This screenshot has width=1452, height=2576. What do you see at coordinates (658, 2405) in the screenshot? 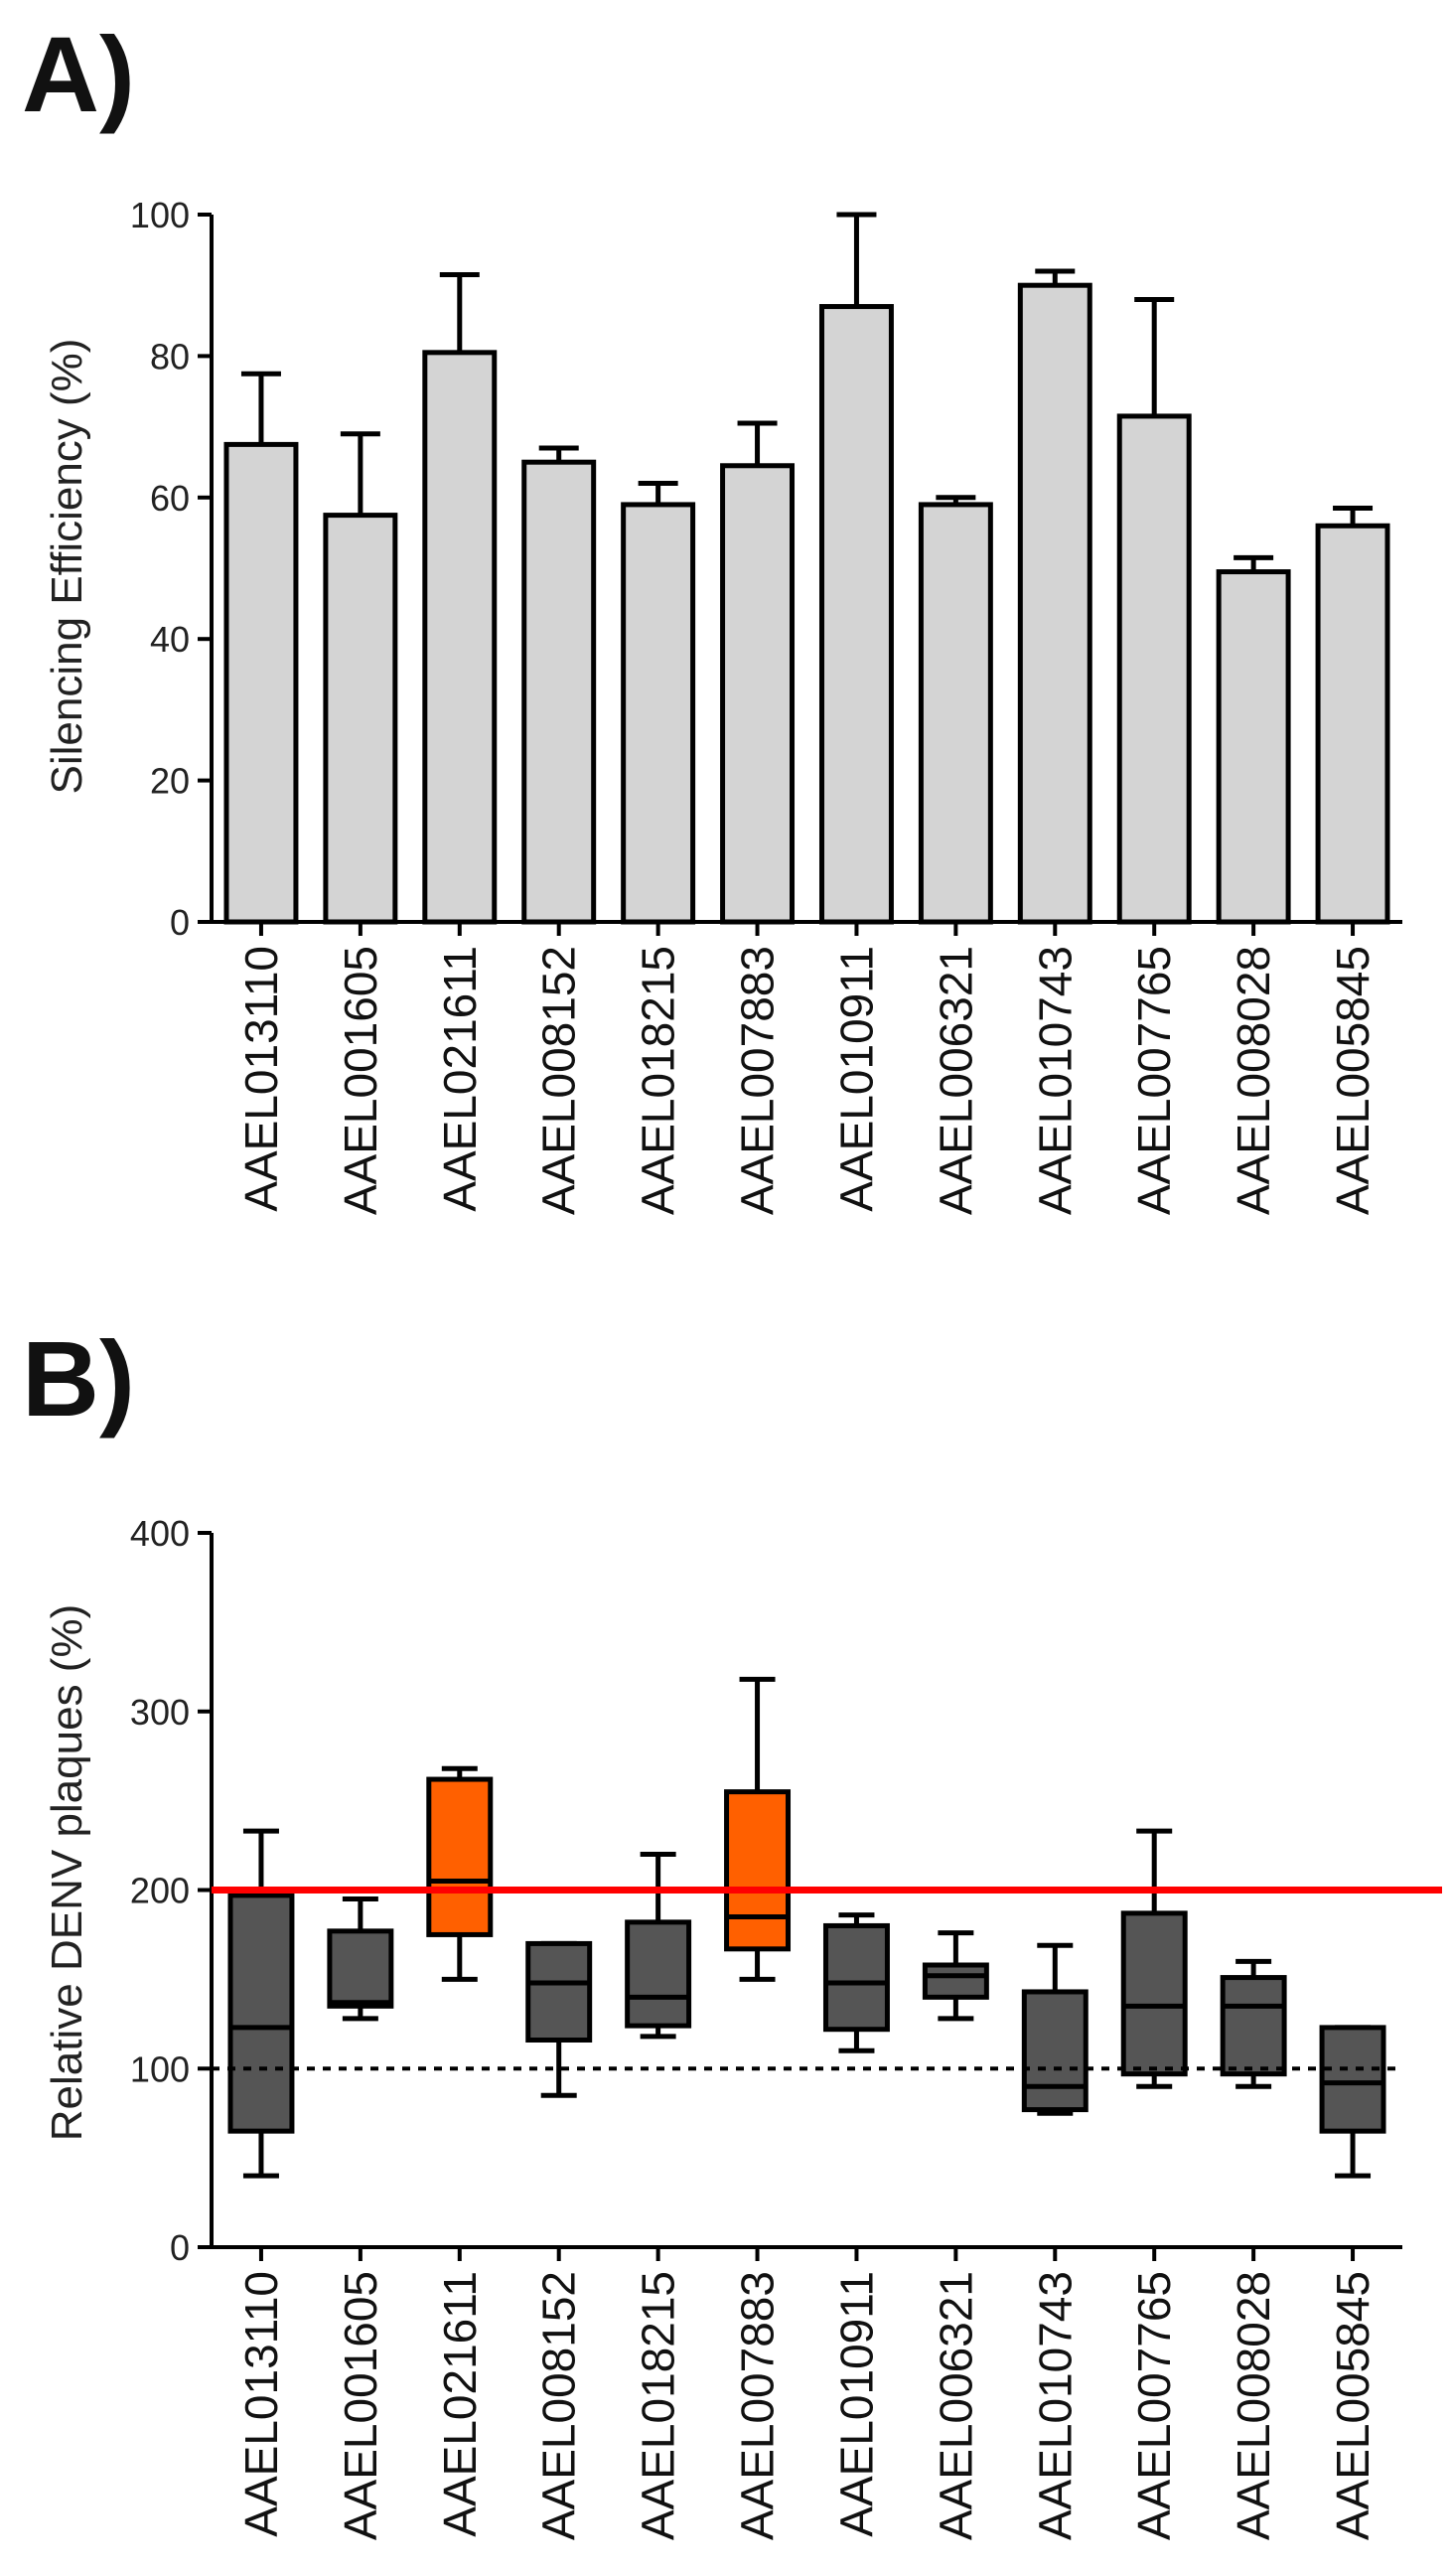
I see `panel-b-category-label: AAEL018215` at bounding box center [658, 2405].